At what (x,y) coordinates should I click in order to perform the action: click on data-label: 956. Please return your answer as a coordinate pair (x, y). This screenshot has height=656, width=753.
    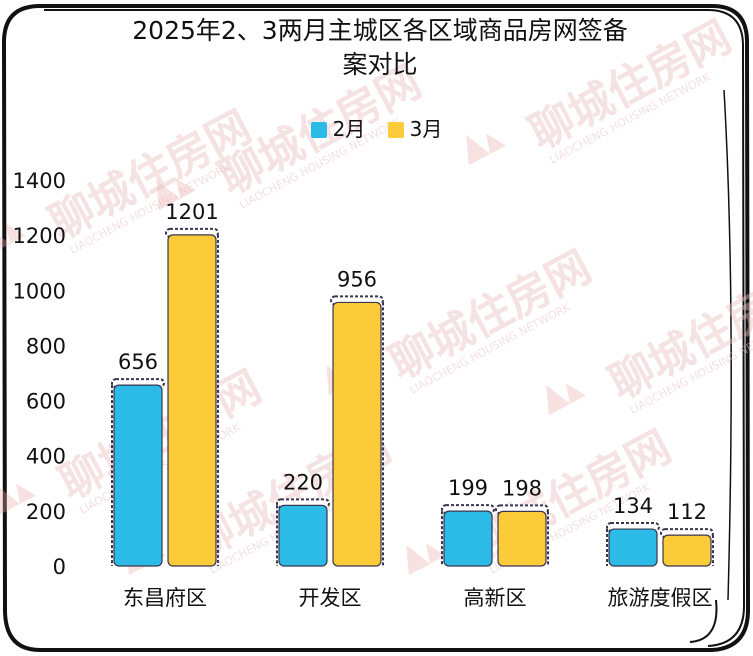
    Looking at the image, I should click on (357, 279).